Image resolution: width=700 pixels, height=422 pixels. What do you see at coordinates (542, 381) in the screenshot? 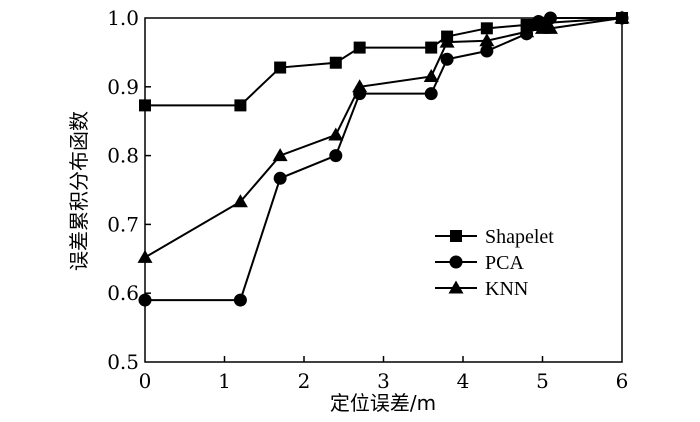
I see `x-tick-label: 5` at bounding box center [542, 381].